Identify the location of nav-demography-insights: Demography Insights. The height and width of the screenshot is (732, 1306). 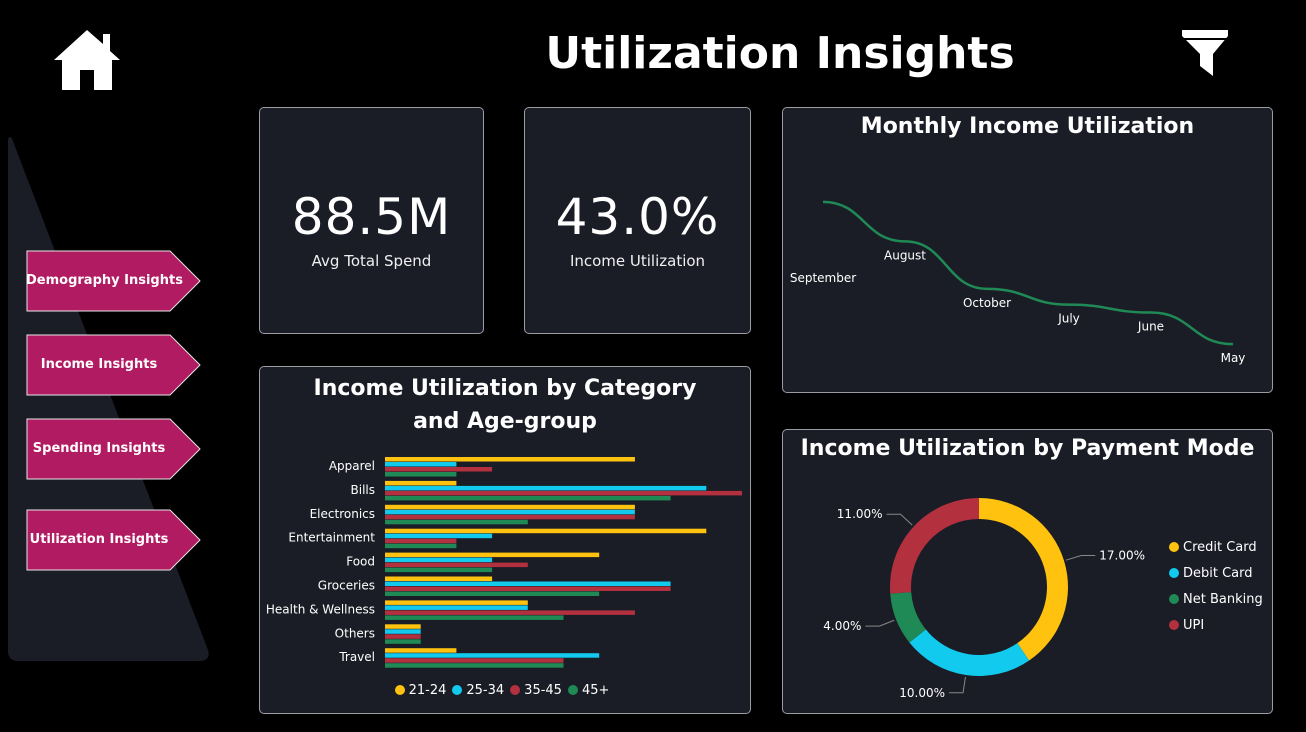
(114, 281).